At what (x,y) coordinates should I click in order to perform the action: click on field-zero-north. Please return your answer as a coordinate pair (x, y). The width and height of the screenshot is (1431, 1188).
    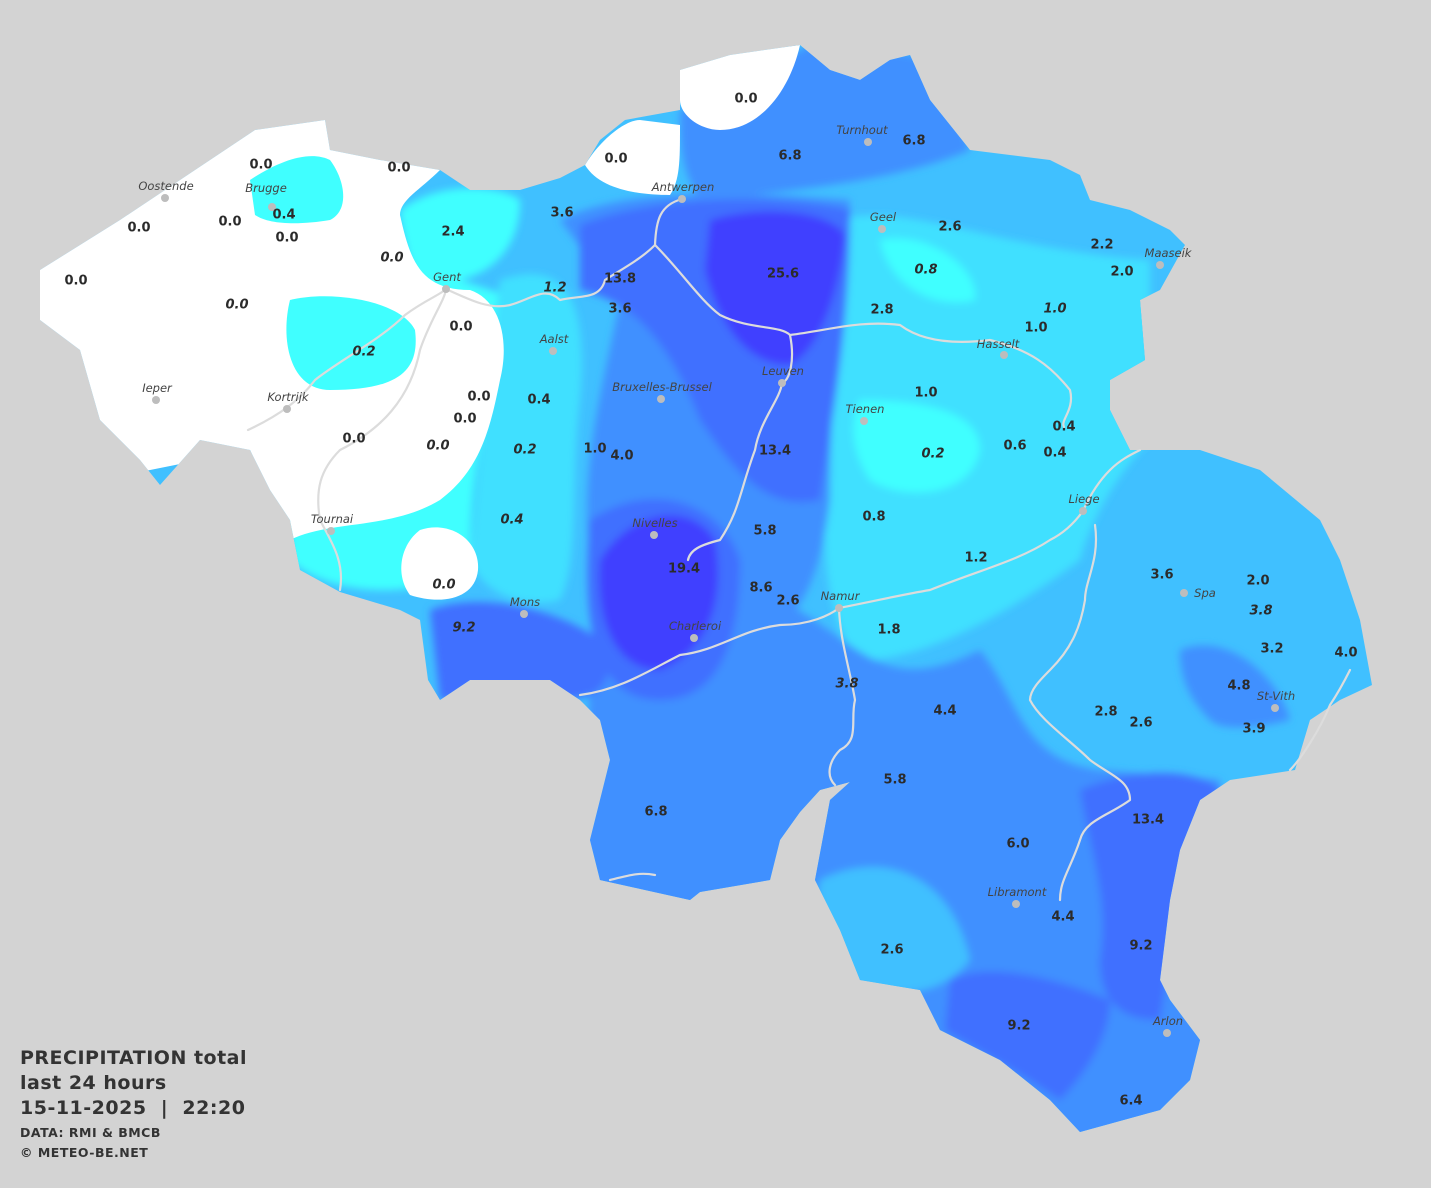
    Looking at the image, I should click on (740, 87).